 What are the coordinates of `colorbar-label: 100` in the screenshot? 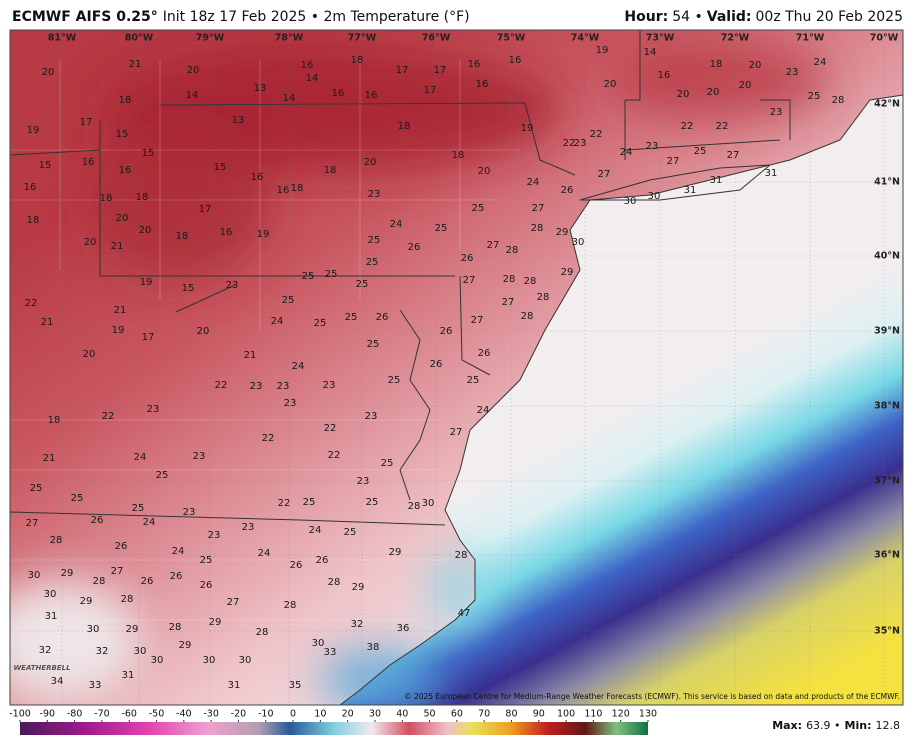 It's located at (566, 714).